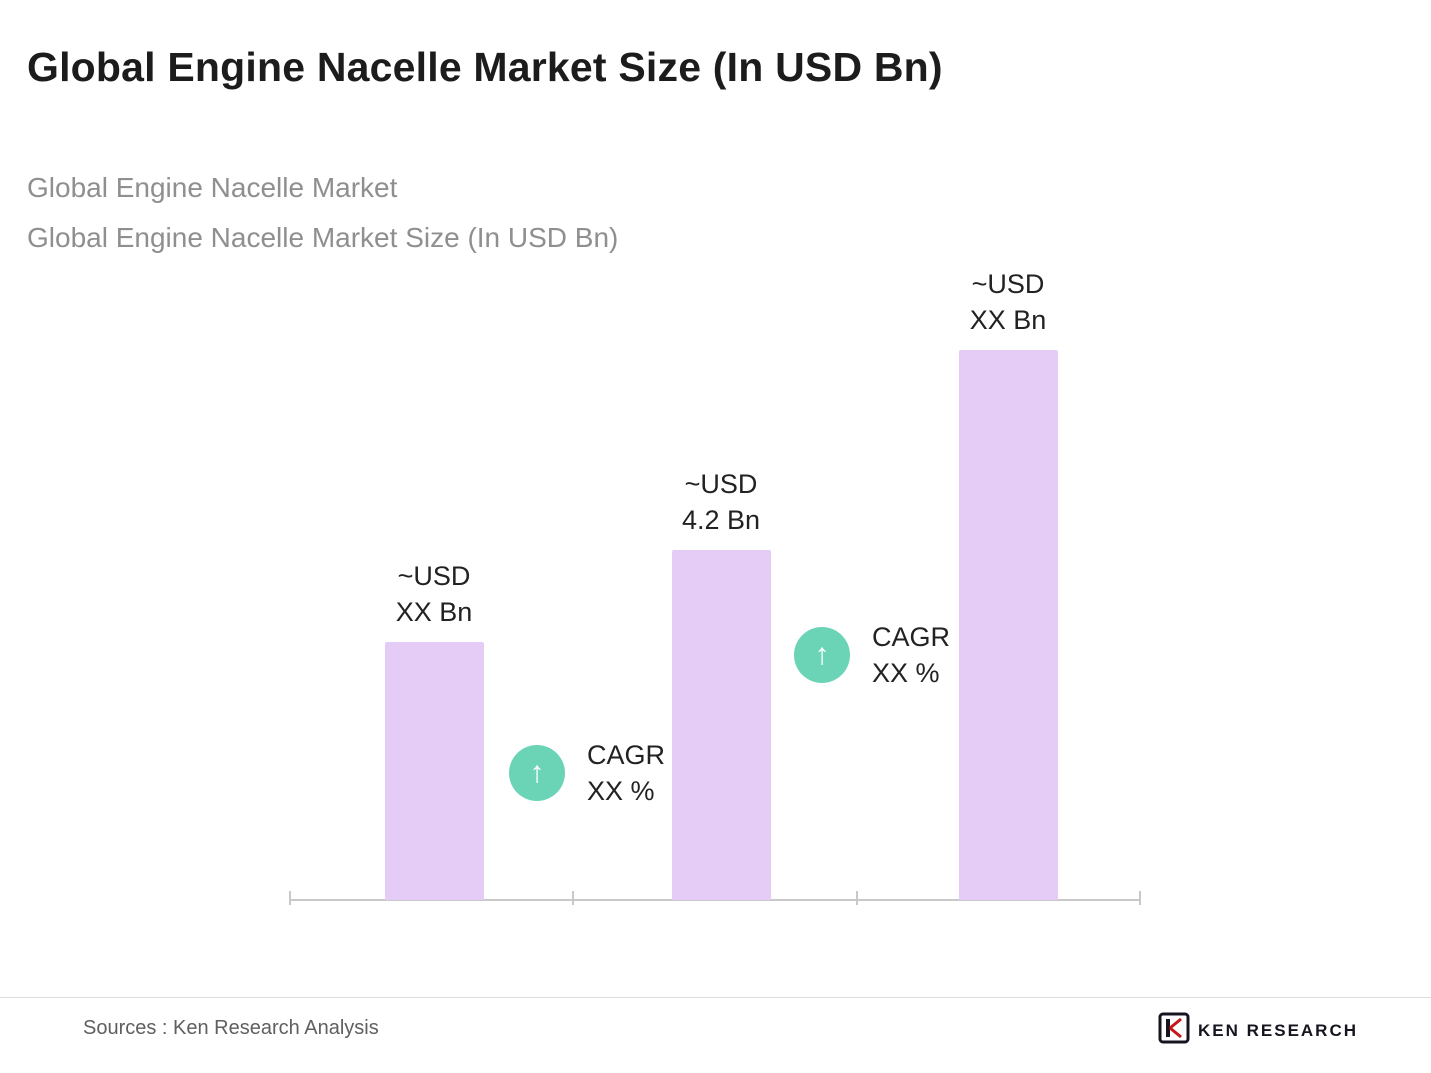  What do you see at coordinates (212, 187) in the screenshot?
I see `chart-subtitle-1: Global Engine Nacelle Market` at bounding box center [212, 187].